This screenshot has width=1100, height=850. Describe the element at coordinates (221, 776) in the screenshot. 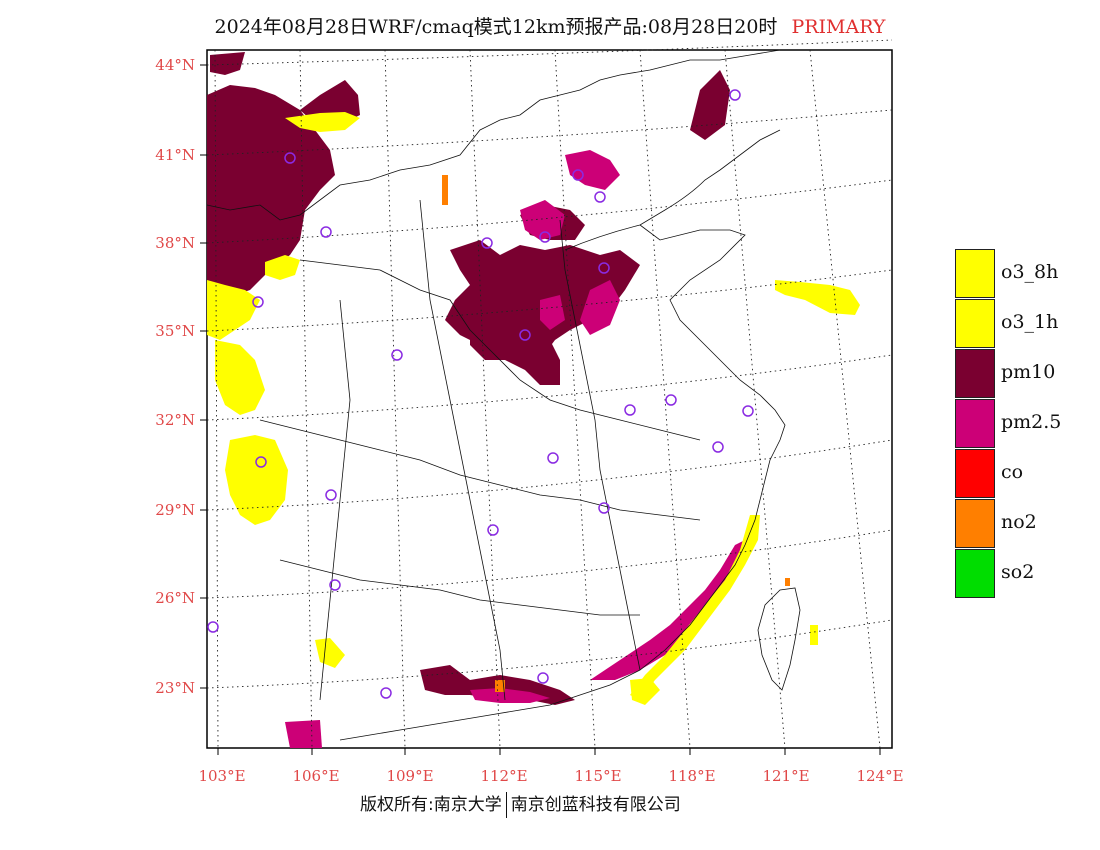

I see `lon-label: 103°E` at that location.